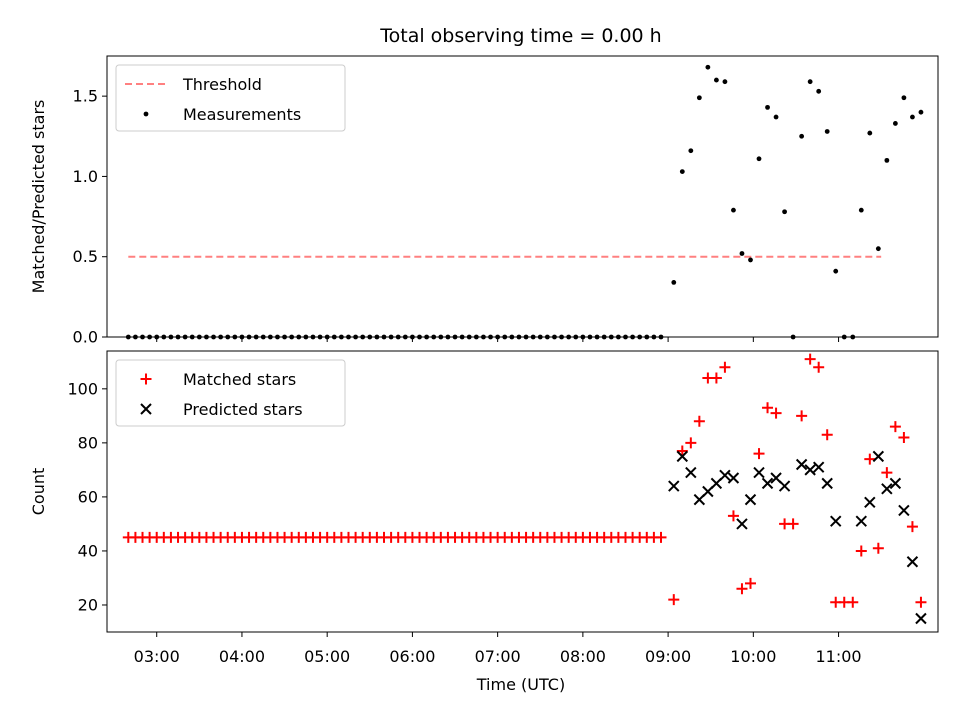 This screenshot has width=960, height=720. Describe the element at coordinates (88, 550) in the screenshot. I see `count-y-tick-label: 40` at that location.